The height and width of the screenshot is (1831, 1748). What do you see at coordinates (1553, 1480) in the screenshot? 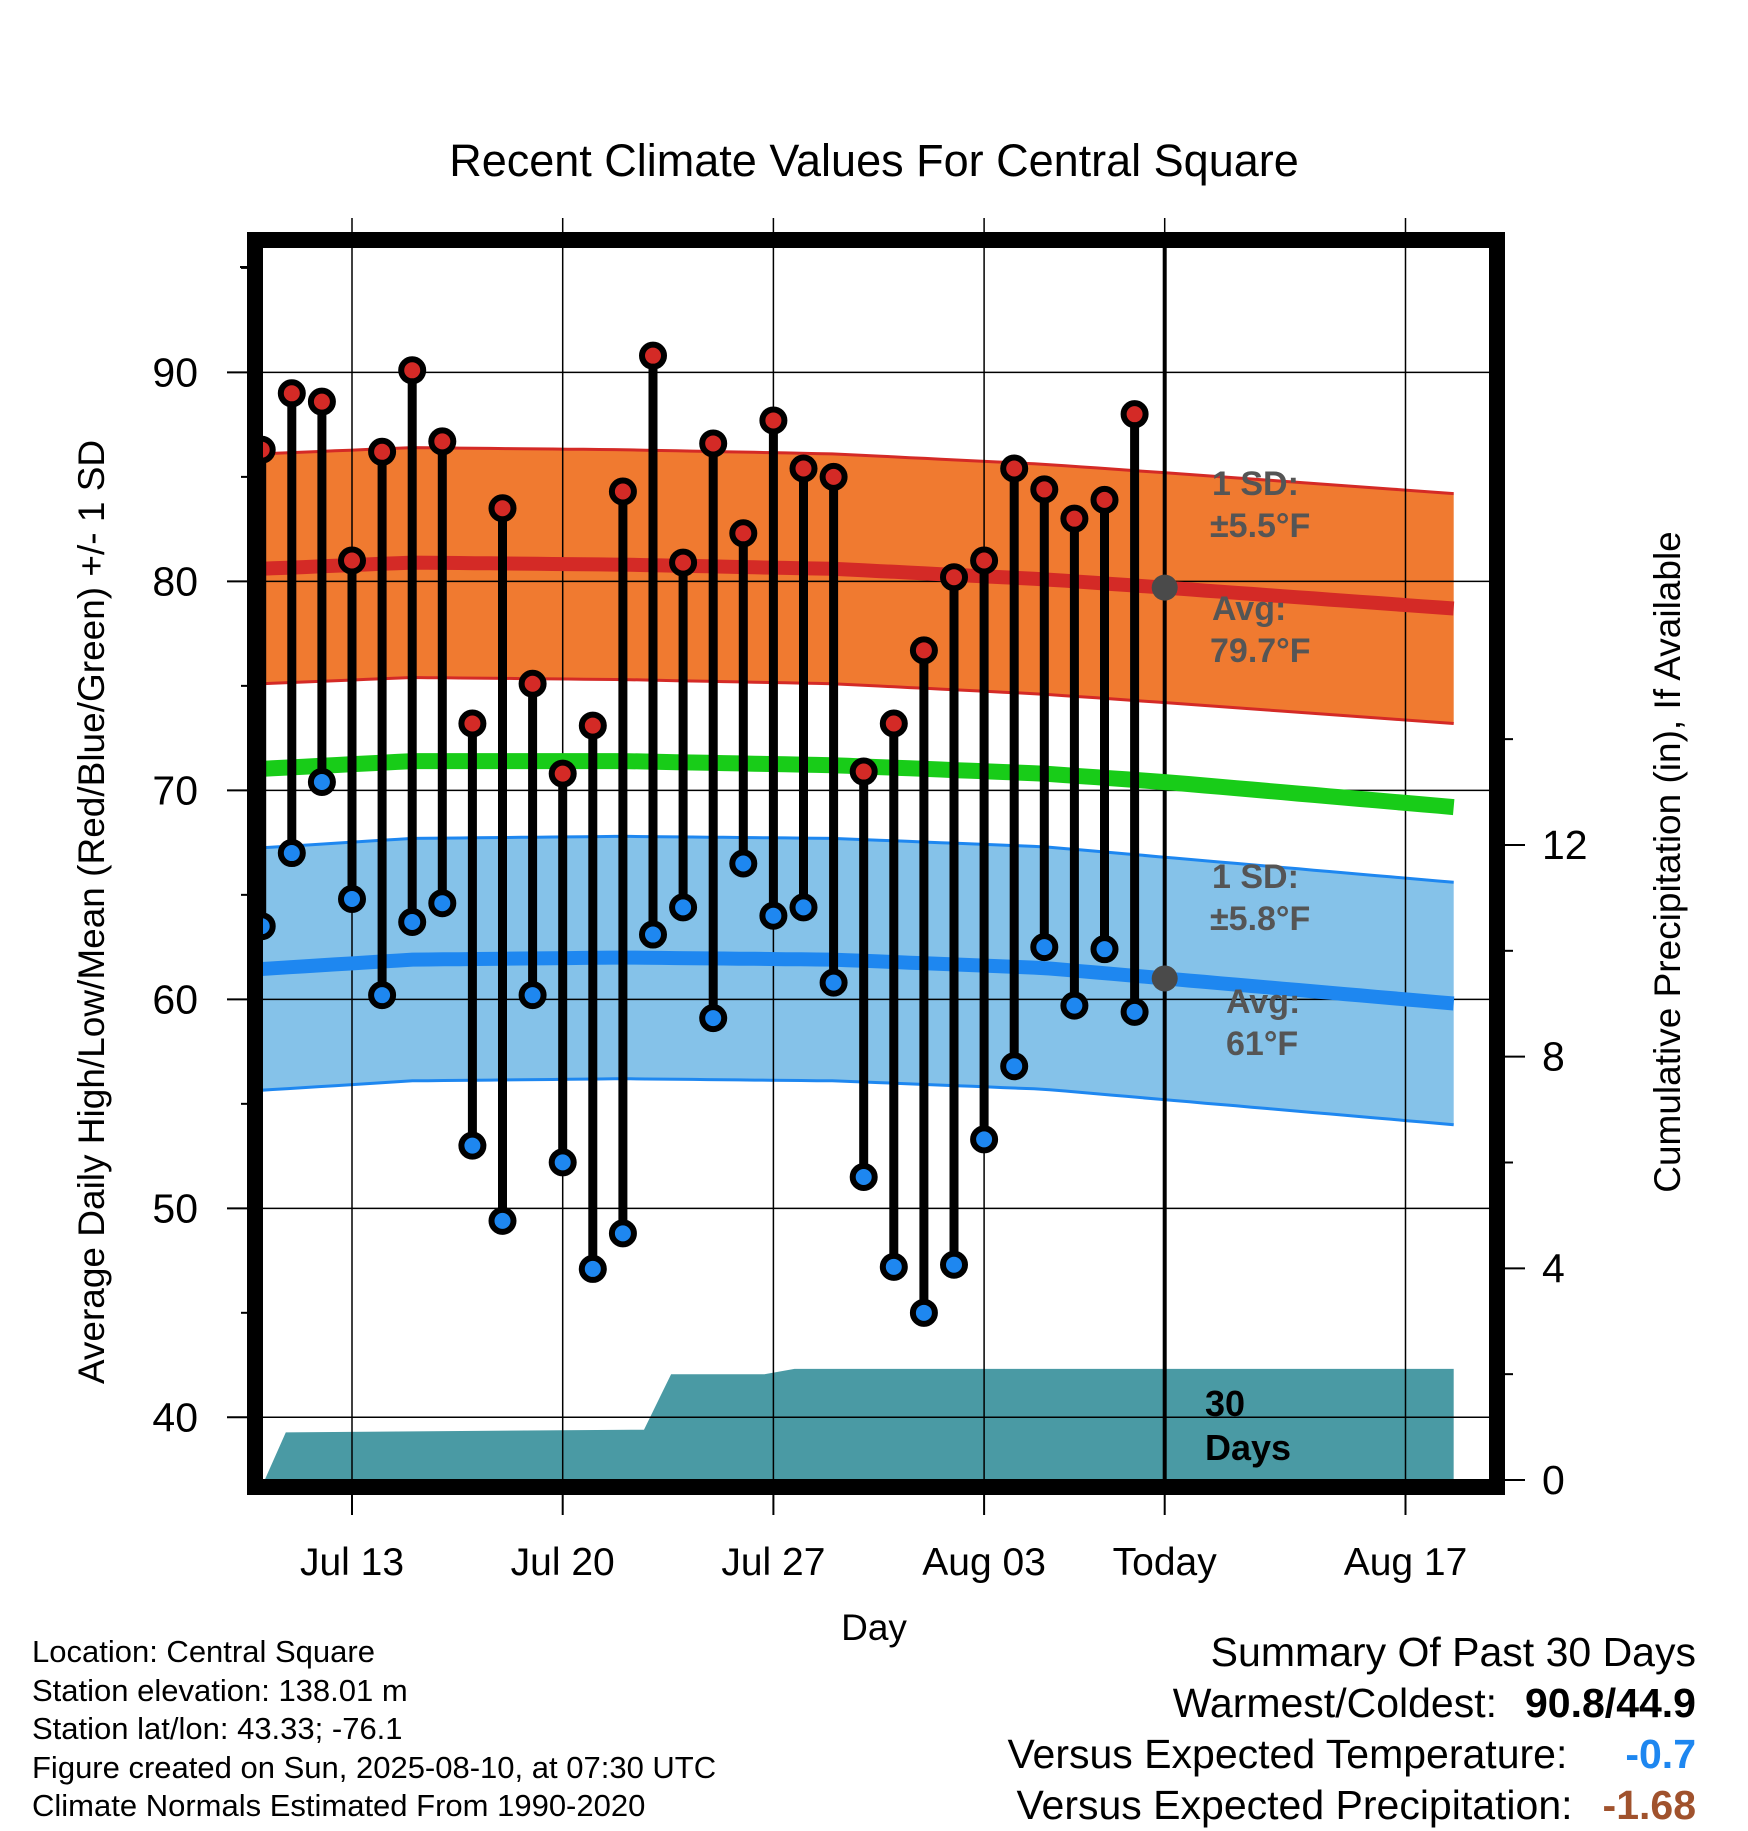
I see `y2-tick-label: 0` at bounding box center [1553, 1480].